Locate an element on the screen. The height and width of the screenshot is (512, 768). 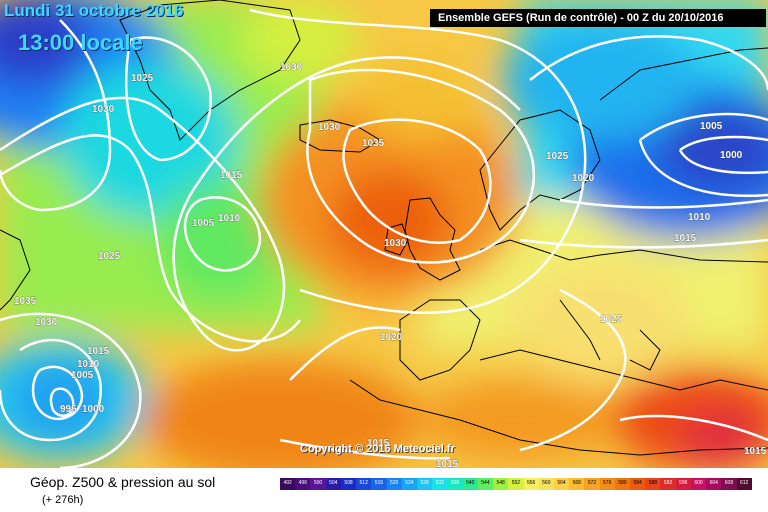
legend-tick-label: 540 is located at coordinates (470, 483).